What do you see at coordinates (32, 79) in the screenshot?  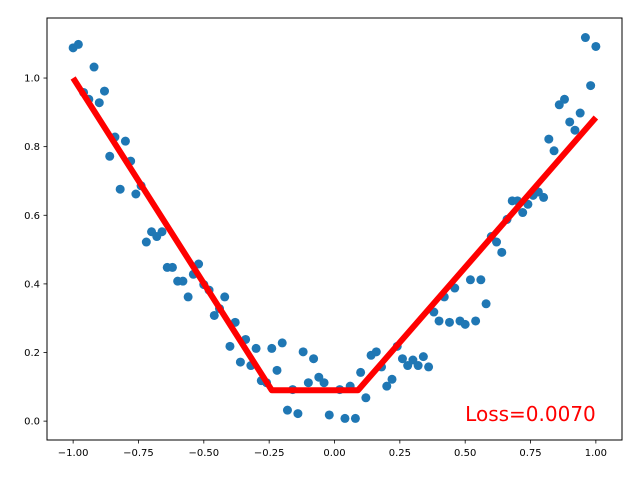 I see `y-tick-label: 1.0` at bounding box center [32, 79].